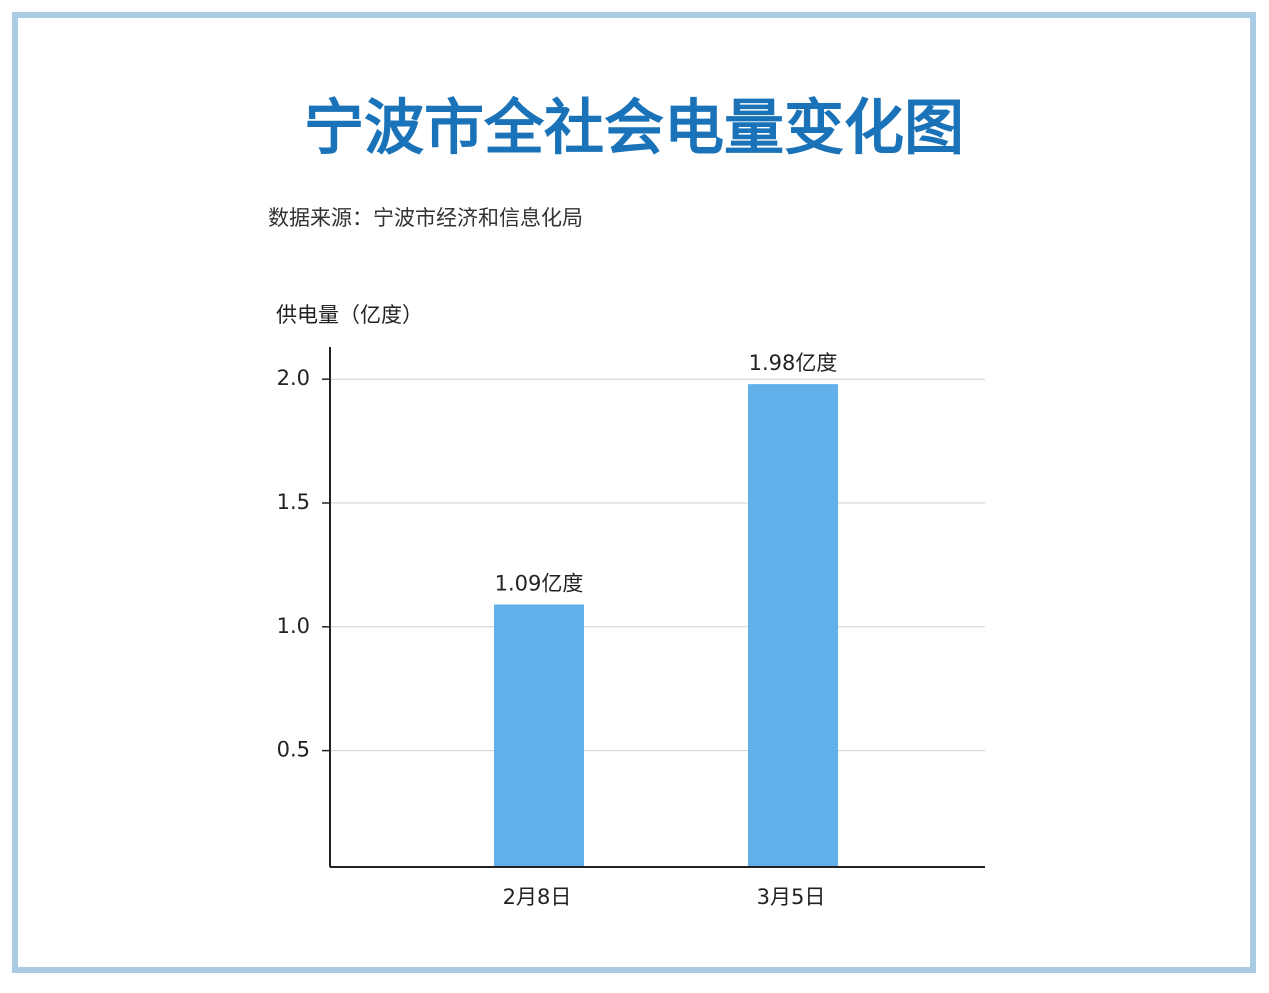  Describe the element at coordinates (293, 378) in the screenshot. I see `y-tick-label: 2.0` at that location.